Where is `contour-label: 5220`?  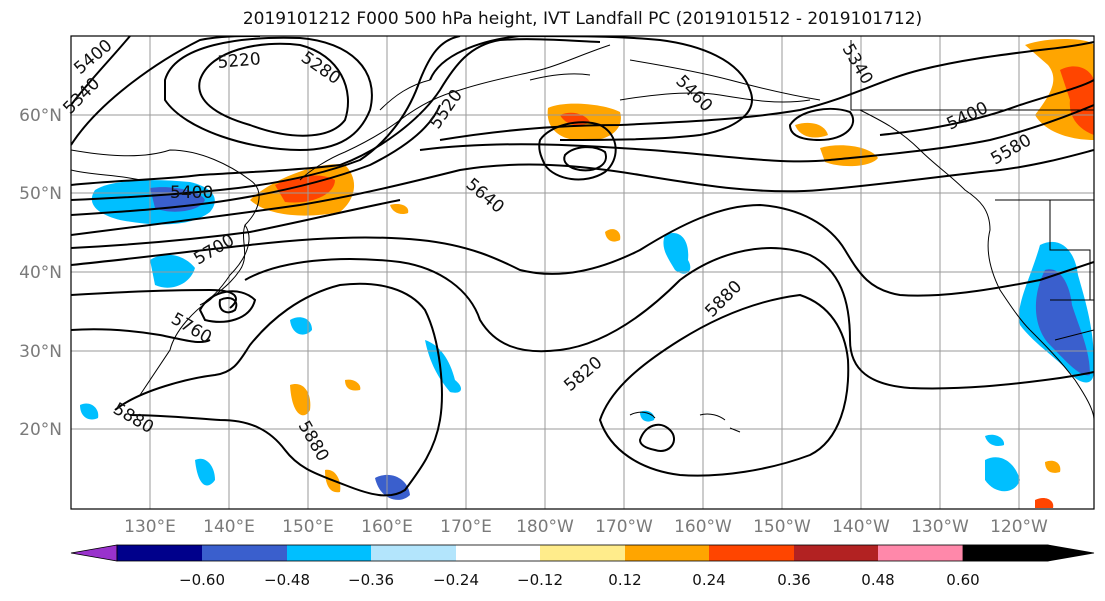 contour-label: 5220 is located at coordinates (239, 61).